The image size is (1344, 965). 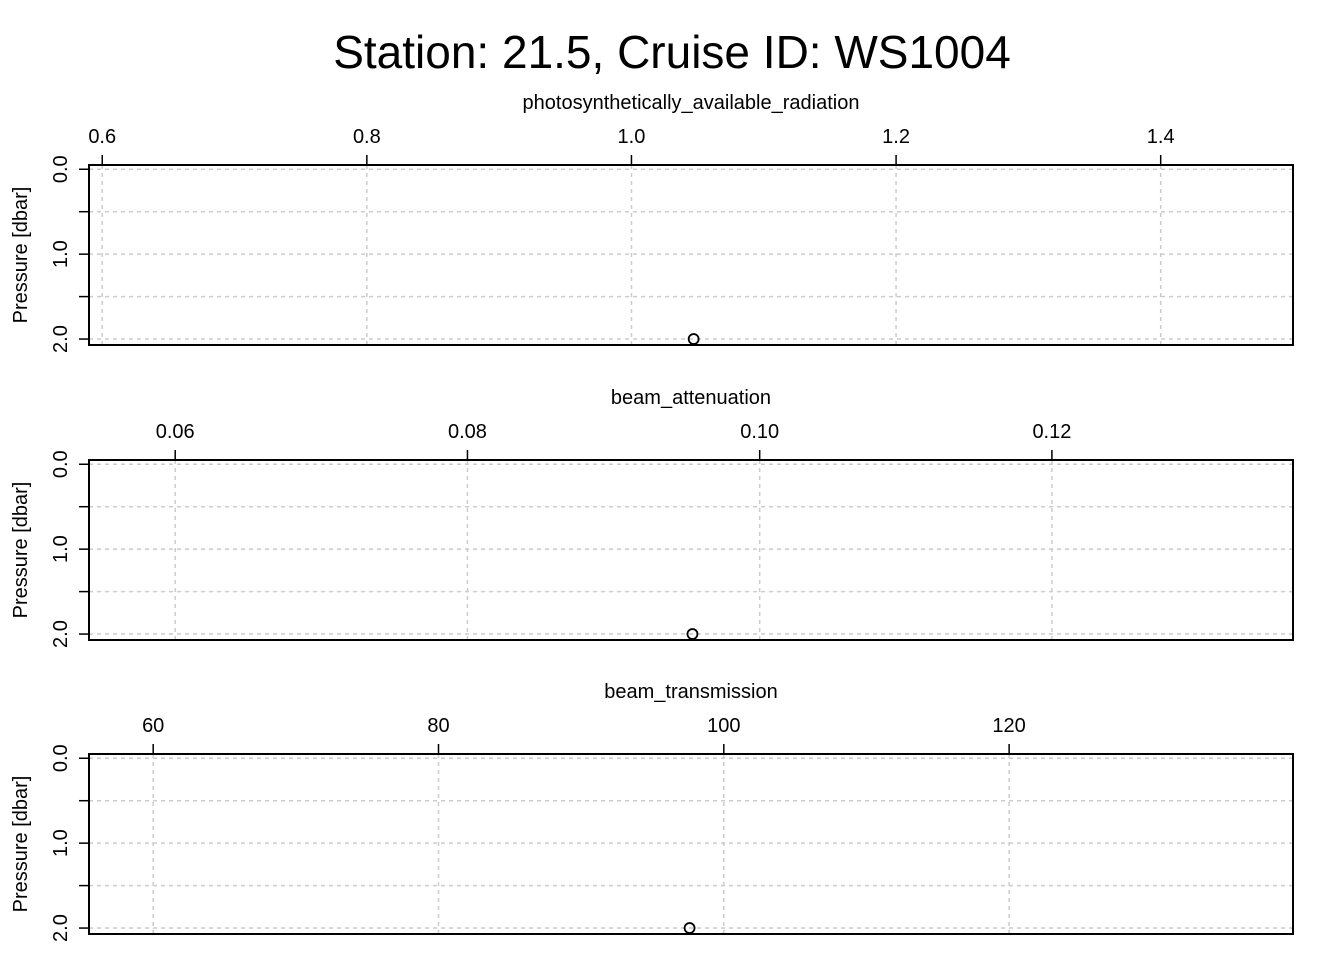 What do you see at coordinates (691, 103) in the screenshot?
I see `x-axis-label: photosynthetically_available_radiation` at bounding box center [691, 103].